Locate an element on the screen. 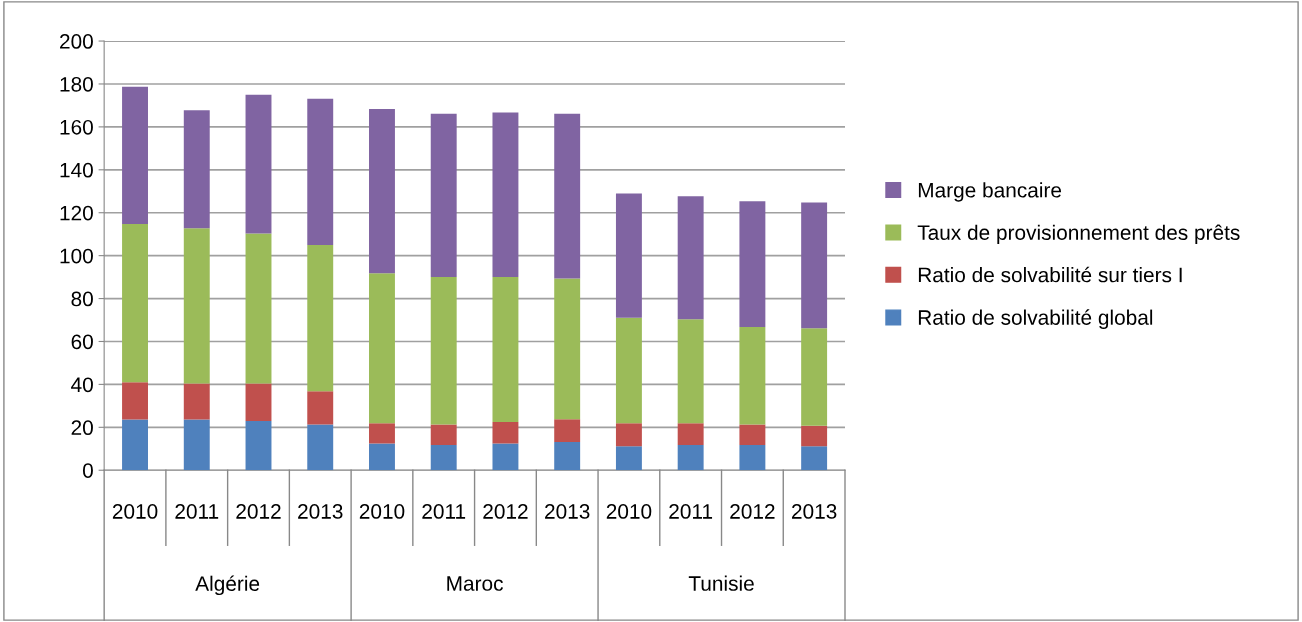 This screenshot has width=1302, height=622. y-tick-label: 80 is located at coordinates (82, 299).